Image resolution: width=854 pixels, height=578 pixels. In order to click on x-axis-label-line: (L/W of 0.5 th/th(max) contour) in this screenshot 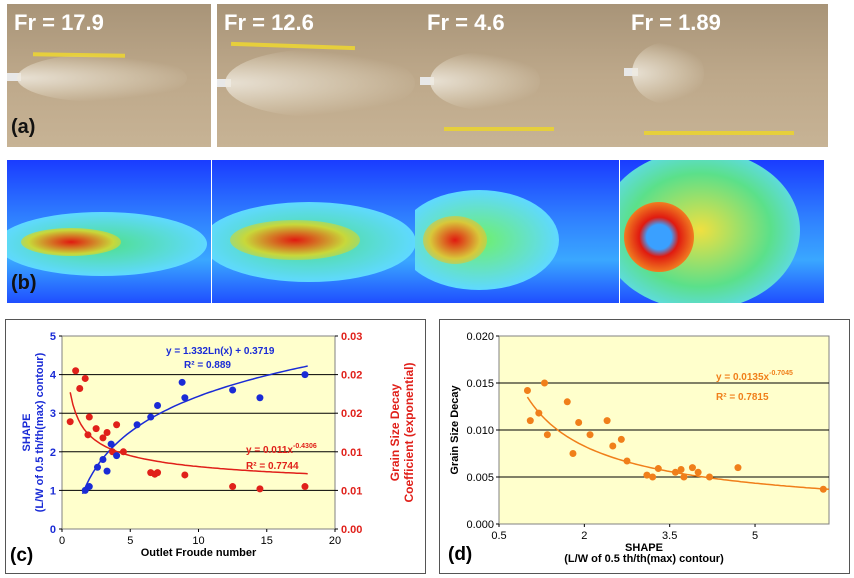, I will do `click(644, 559)`.